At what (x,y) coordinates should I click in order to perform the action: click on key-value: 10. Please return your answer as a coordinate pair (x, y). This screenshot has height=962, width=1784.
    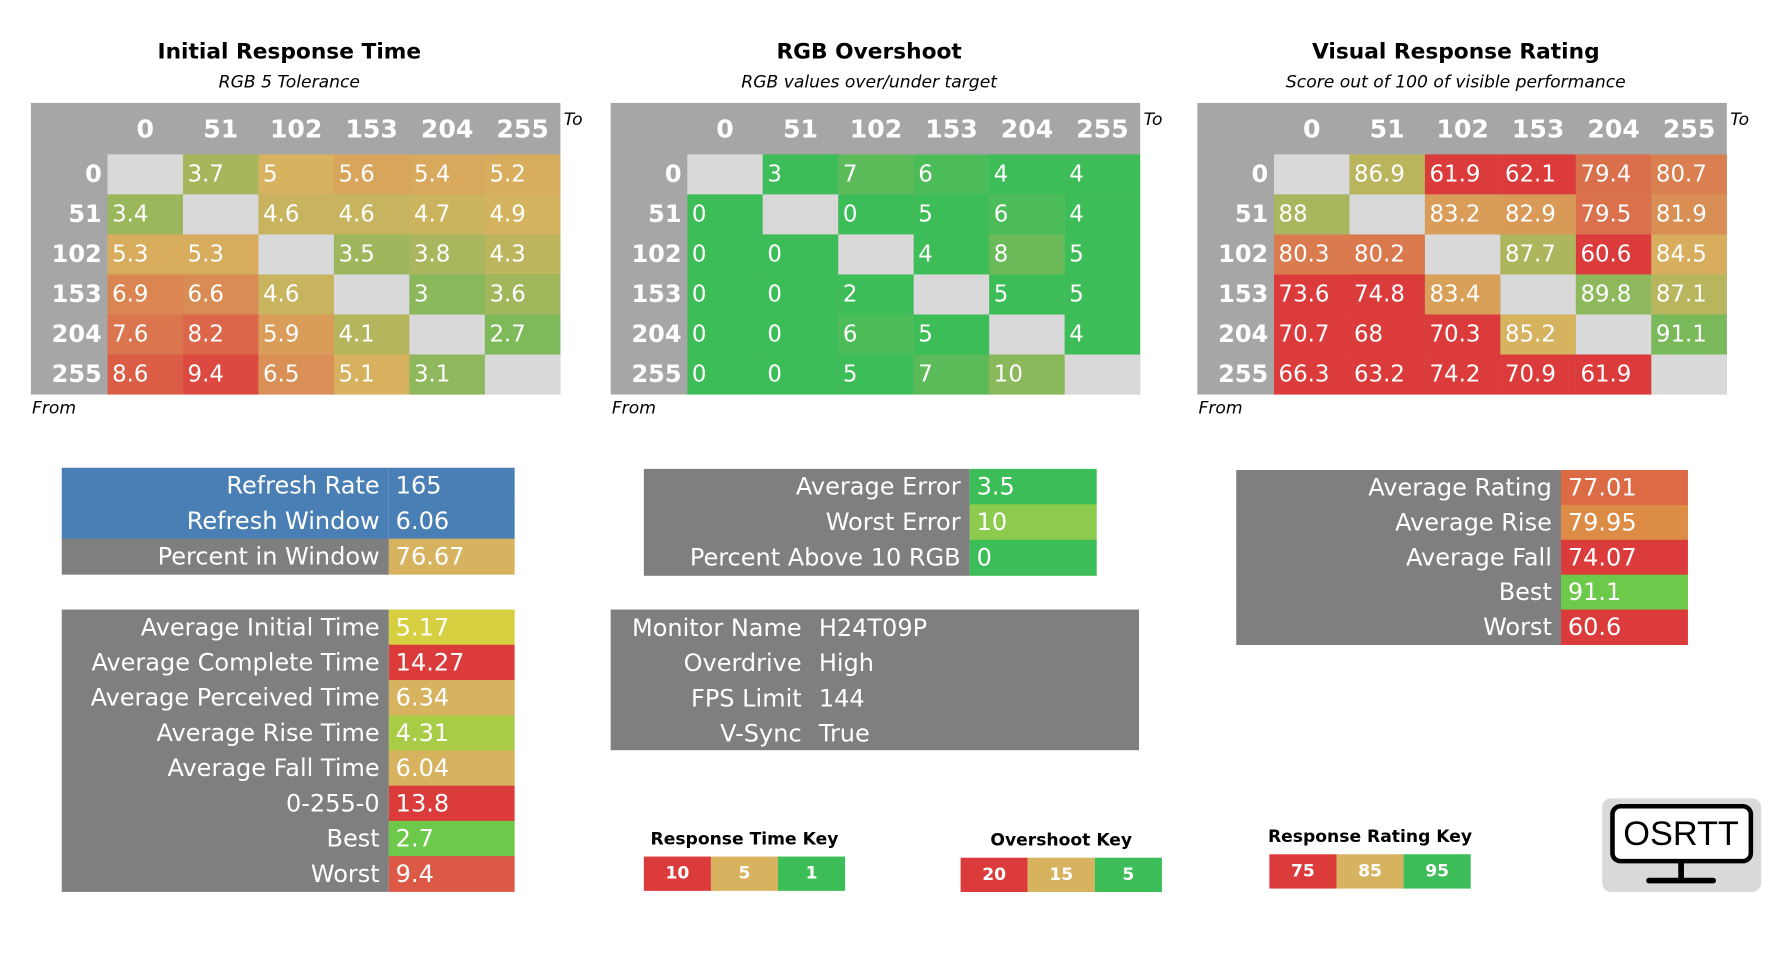
    Looking at the image, I should click on (677, 874).